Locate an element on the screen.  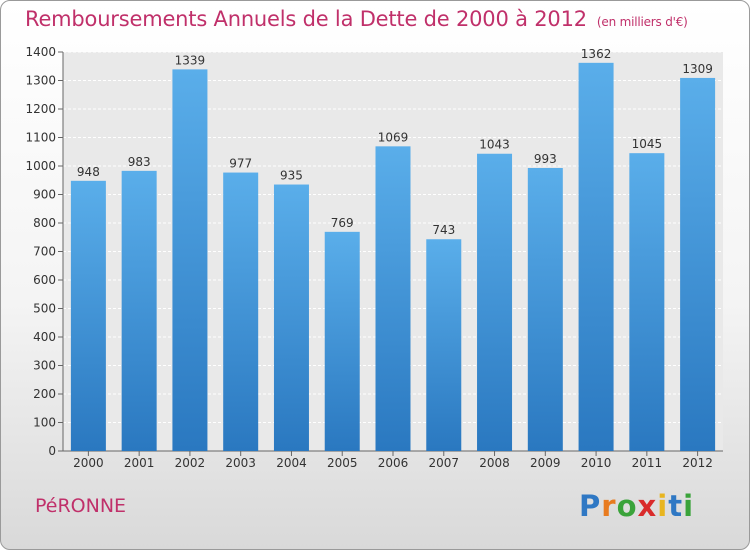
x-tick-label: 2006 is located at coordinates (393, 463).